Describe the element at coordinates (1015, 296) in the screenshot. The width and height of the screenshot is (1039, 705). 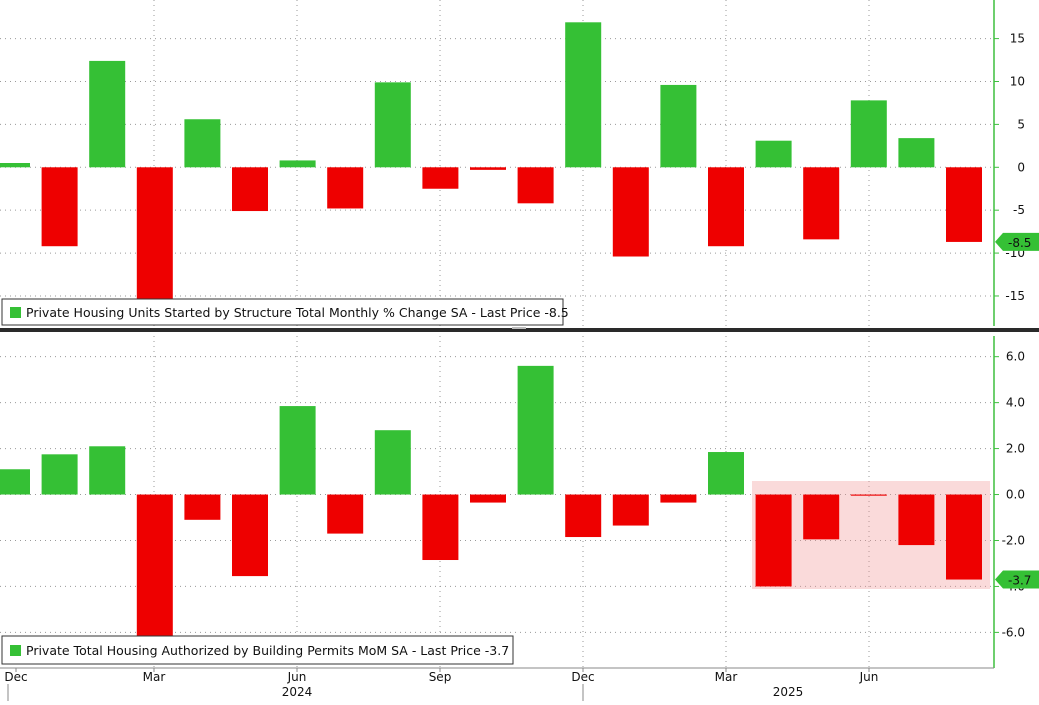
I see `y-tick-label: -15` at that location.